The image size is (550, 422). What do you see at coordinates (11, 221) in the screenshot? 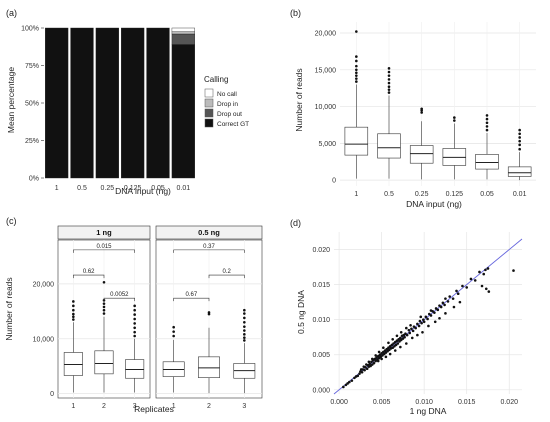
I see `panel-c-label: (c)` at bounding box center [11, 221].